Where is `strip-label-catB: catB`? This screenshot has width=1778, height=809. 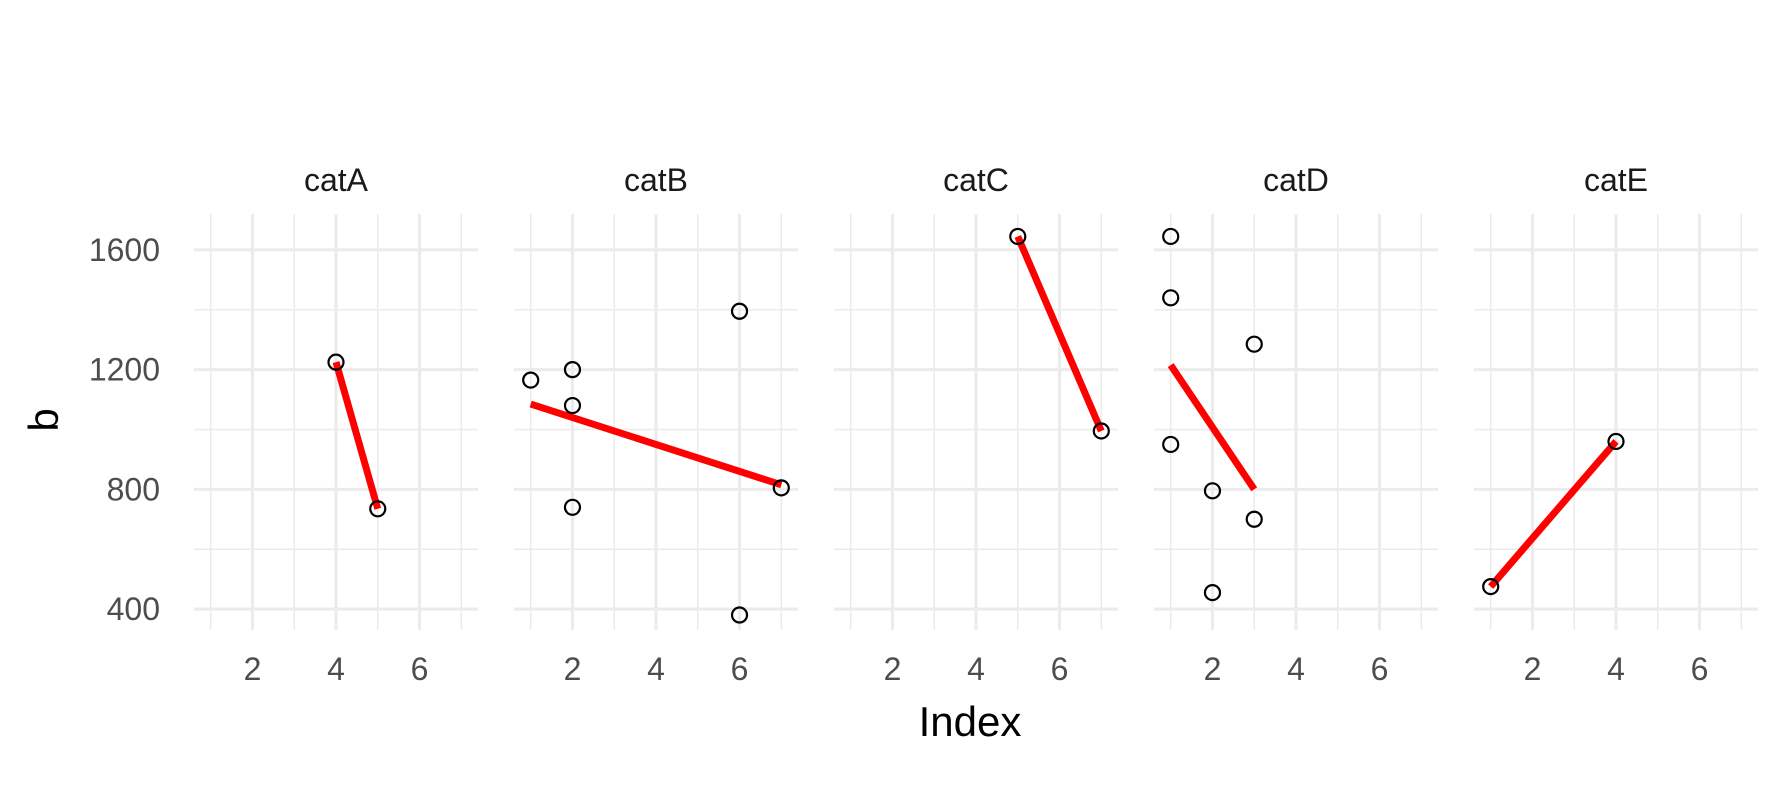
strip-label-catB: catB is located at coordinates (656, 180).